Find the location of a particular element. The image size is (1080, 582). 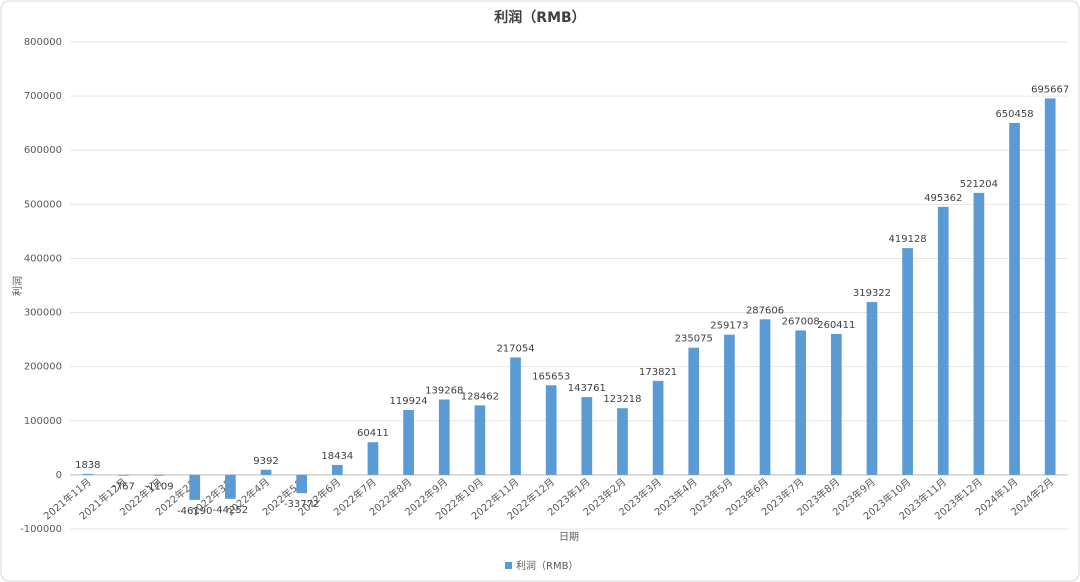

data-label: -46190 is located at coordinates (194, 511).